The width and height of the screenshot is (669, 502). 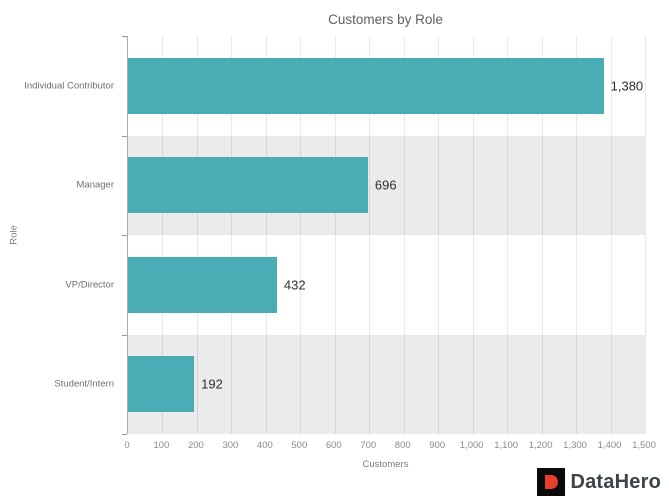 What do you see at coordinates (551, 482) in the screenshot?
I see `datahero-logo-icon` at bounding box center [551, 482].